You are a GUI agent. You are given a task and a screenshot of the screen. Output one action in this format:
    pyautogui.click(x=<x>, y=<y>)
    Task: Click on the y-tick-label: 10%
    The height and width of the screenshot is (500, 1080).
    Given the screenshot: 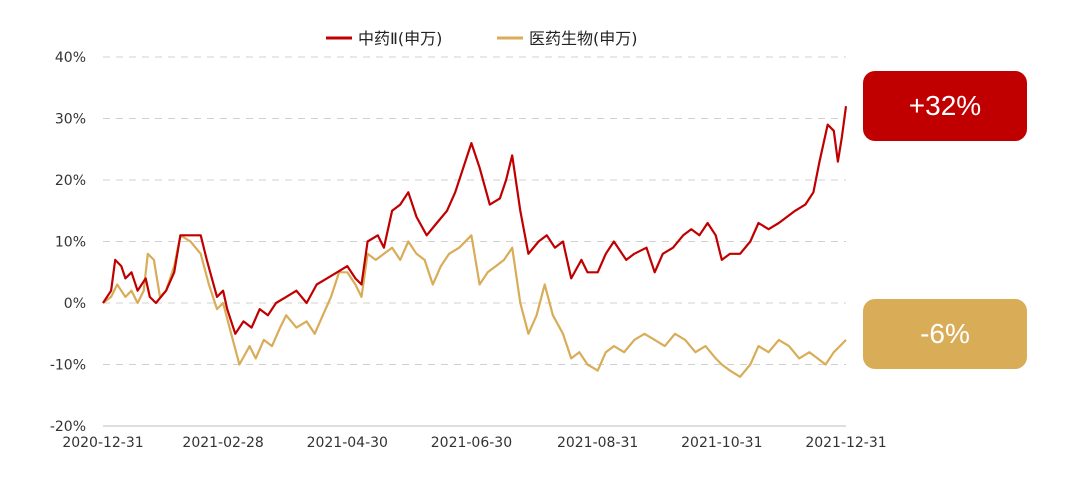 What is the action you would take?
    pyautogui.click(x=70, y=243)
    